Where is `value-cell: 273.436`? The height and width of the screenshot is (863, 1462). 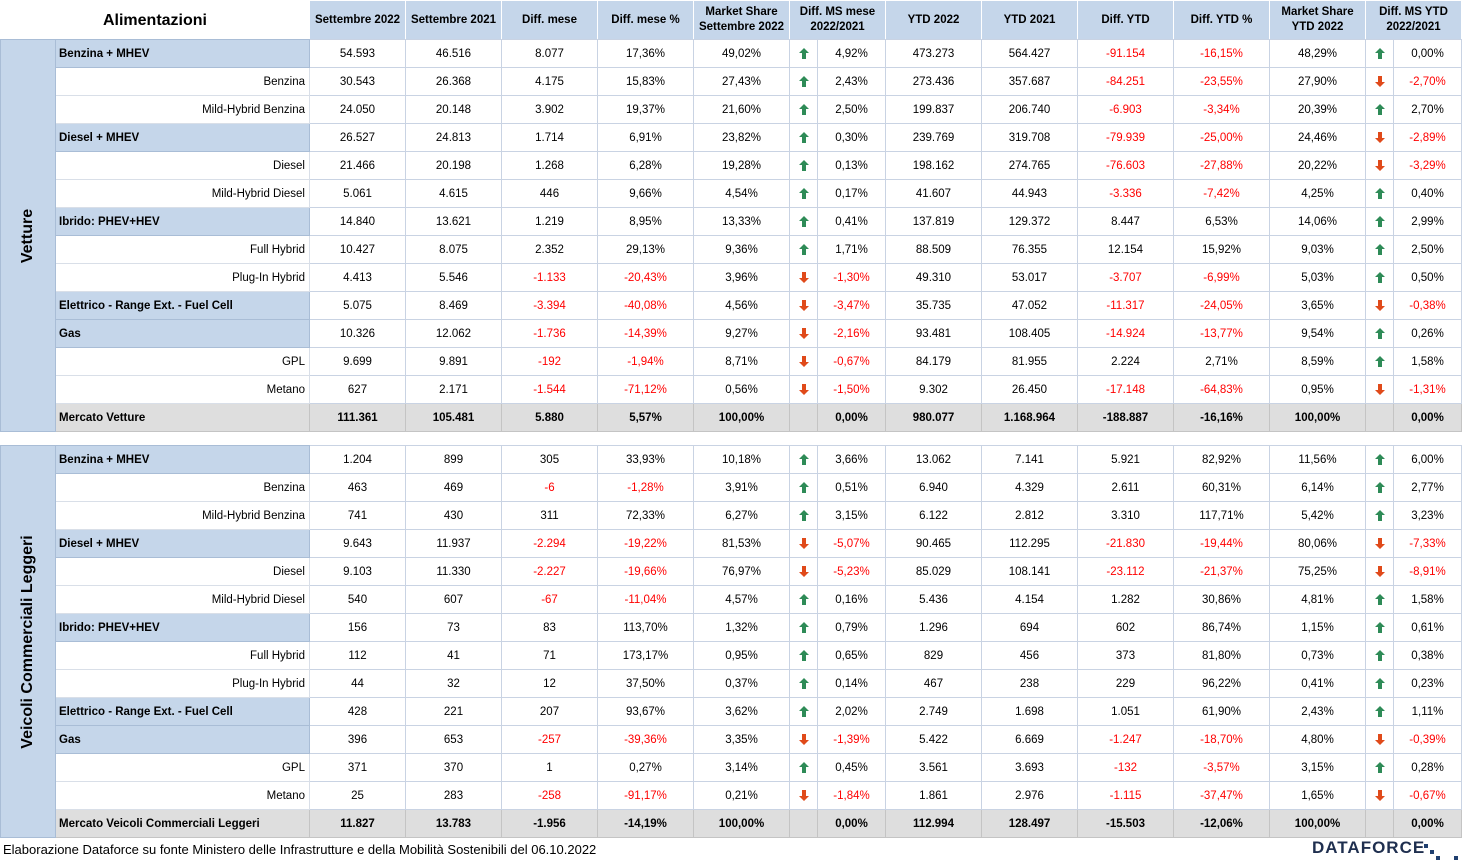 value-cell: 273.436 is located at coordinates (933, 81).